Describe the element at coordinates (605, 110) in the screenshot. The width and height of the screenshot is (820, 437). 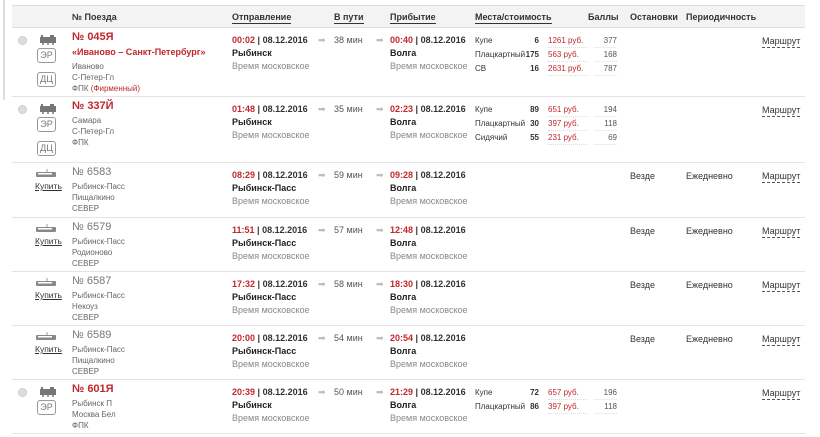
I see `points-value: 194` at that location.